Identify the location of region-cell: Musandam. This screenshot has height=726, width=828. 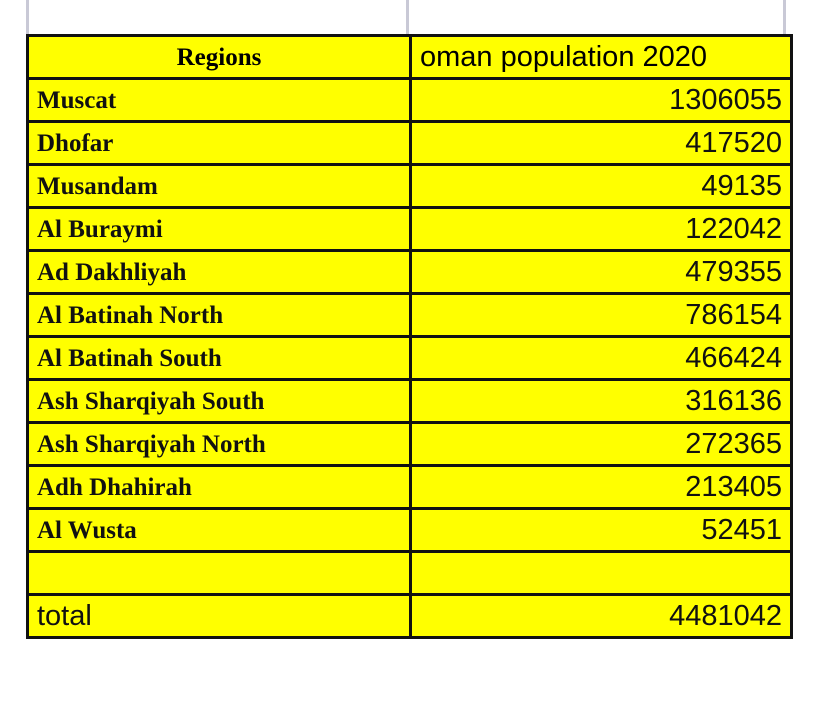
(219, 186).